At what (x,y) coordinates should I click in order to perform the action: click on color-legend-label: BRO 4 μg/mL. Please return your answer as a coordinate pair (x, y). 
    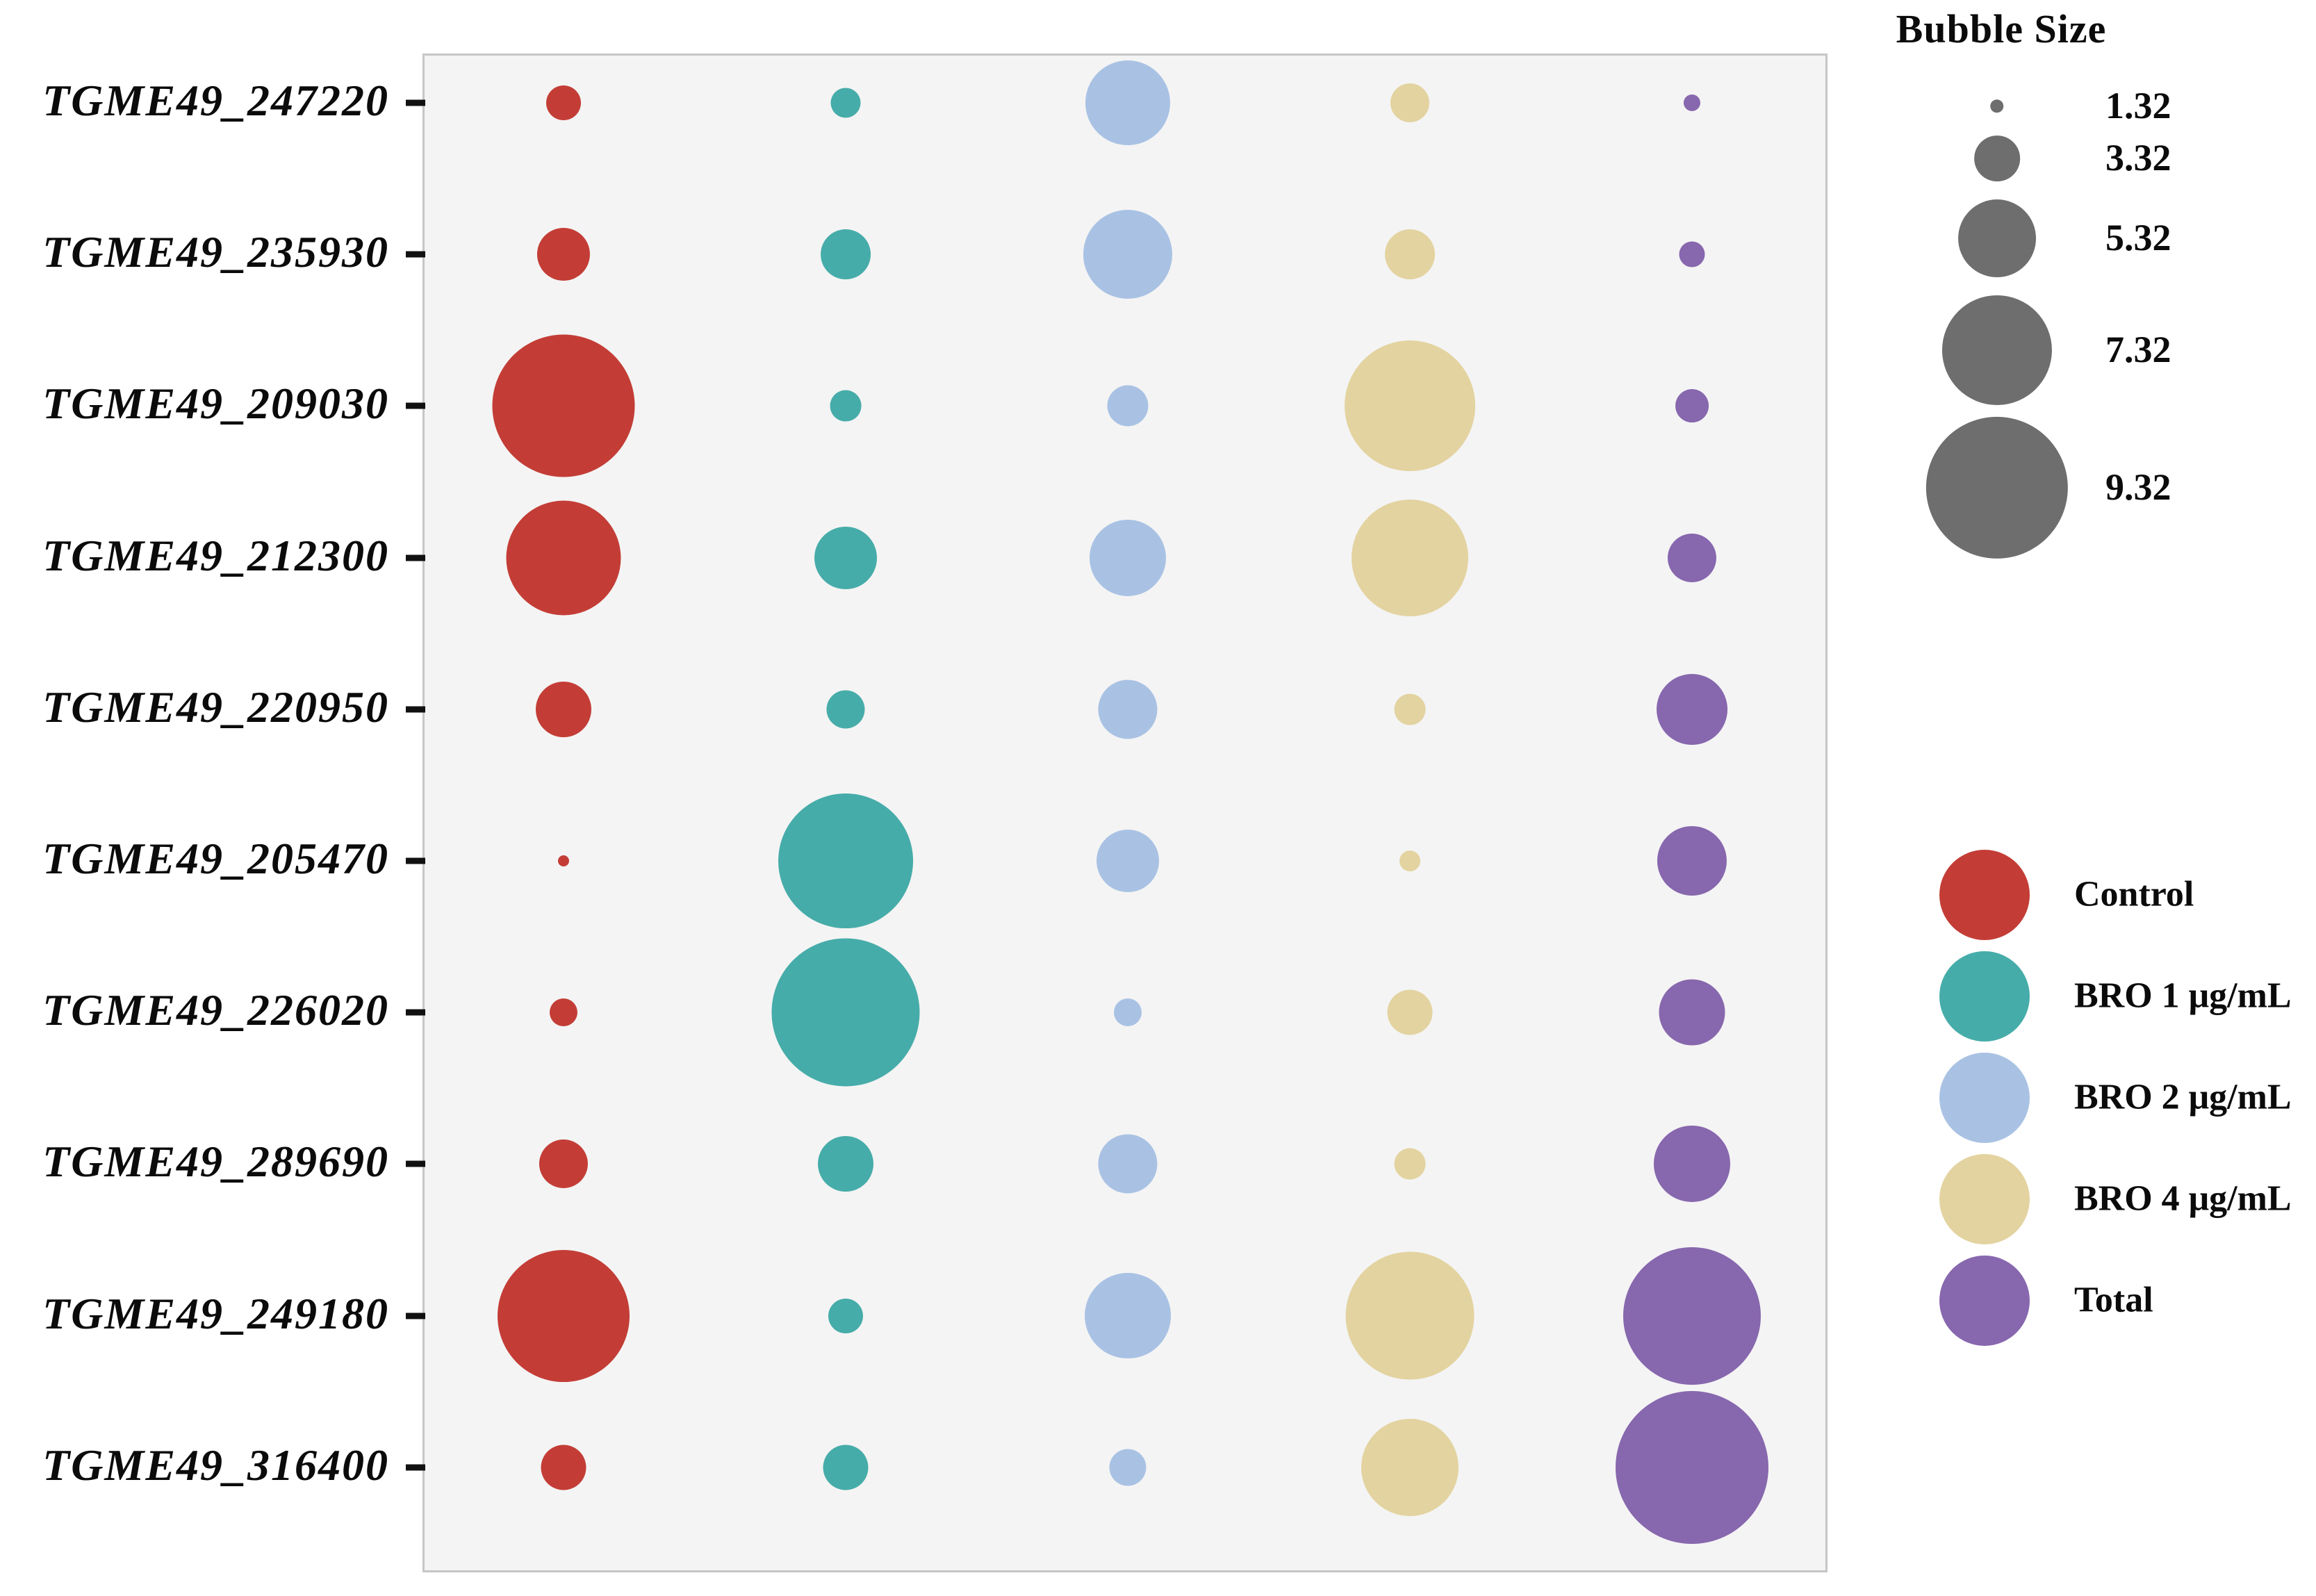
    Looking at the image, I should click on (2183, 1198).